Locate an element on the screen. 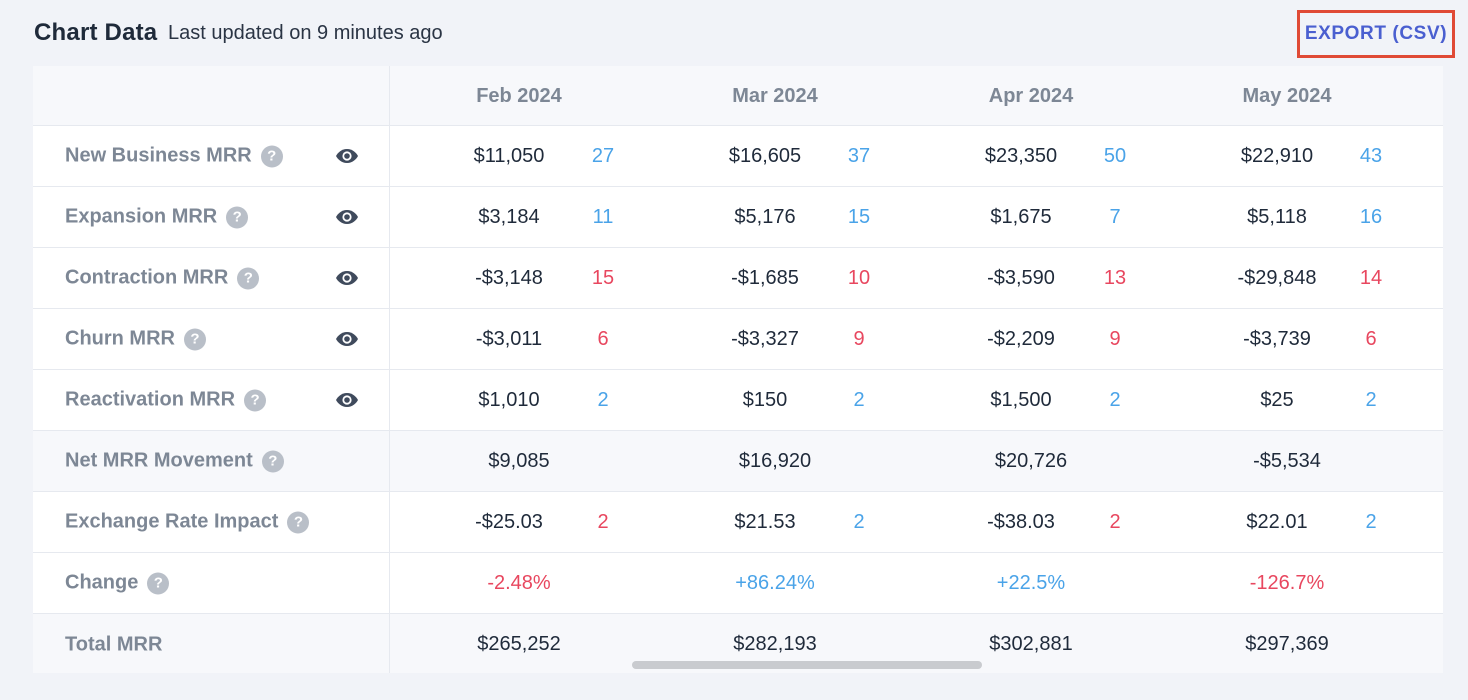 The width and height of the screenshot is (1468, 700). cell-value-may: -$5,534 is located at coordinates (1287, 461).